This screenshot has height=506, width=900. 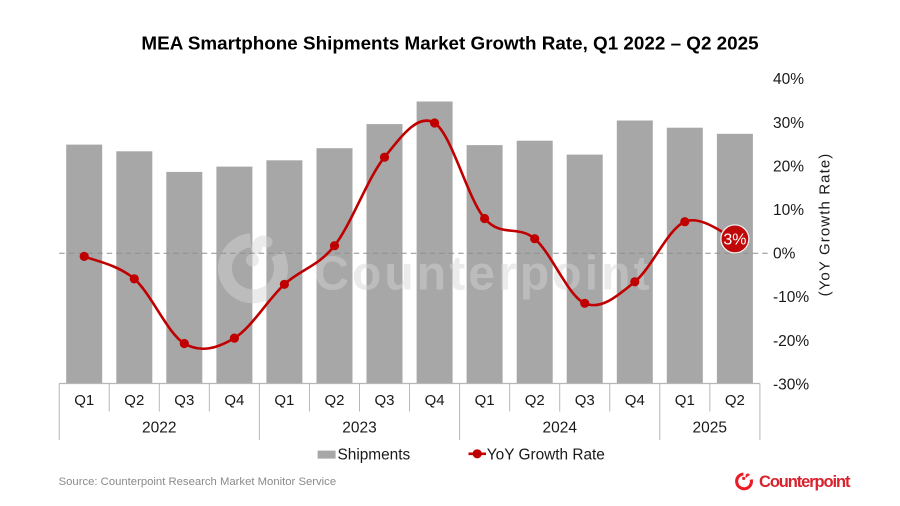 What do you see at coordinates (791, 297) in the screenshot?
I see `svg-text: -10%` at bounding box center [791, 297].